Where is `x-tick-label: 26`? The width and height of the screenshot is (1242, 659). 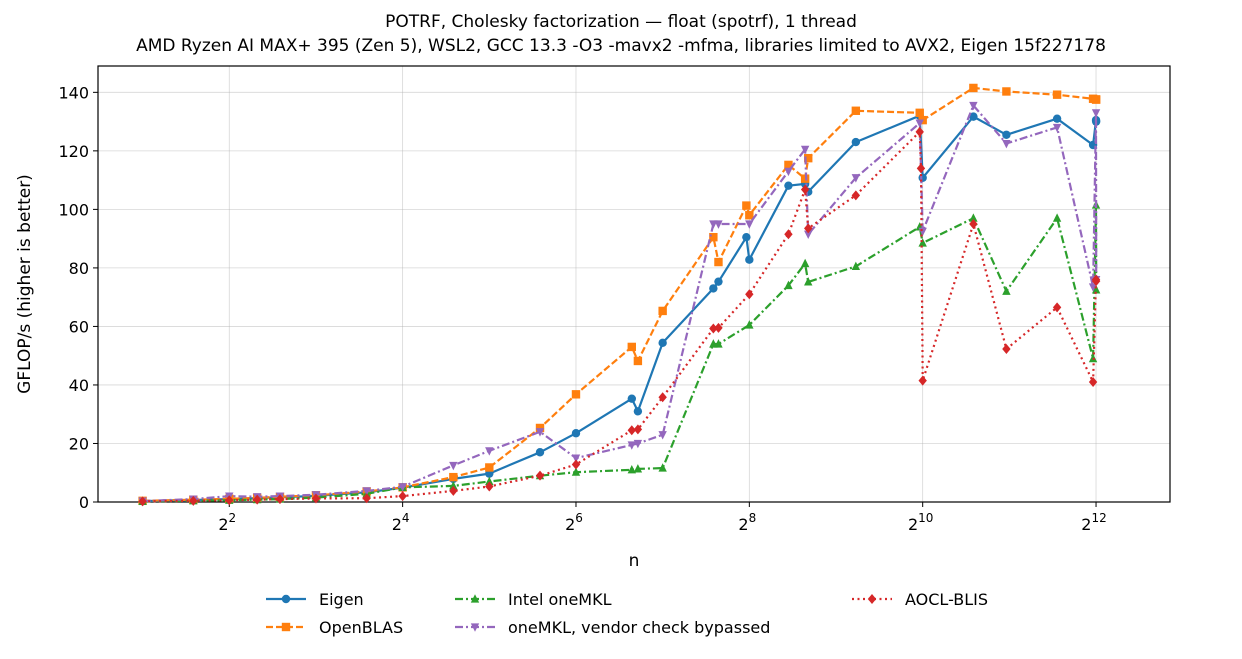 x-tick-label: 26 is located at coordinates (574, 522).